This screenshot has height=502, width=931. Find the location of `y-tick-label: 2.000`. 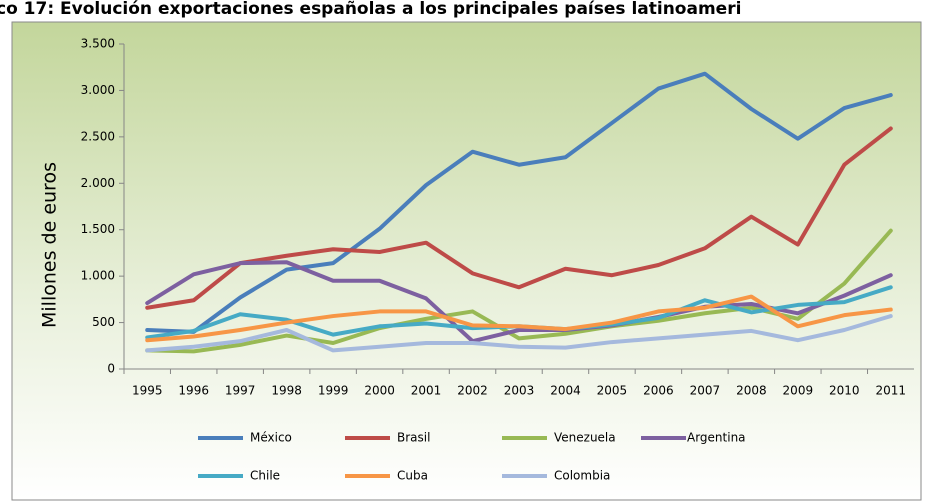

y-tick-label: 2.000 is located at coordinates (98, 183).